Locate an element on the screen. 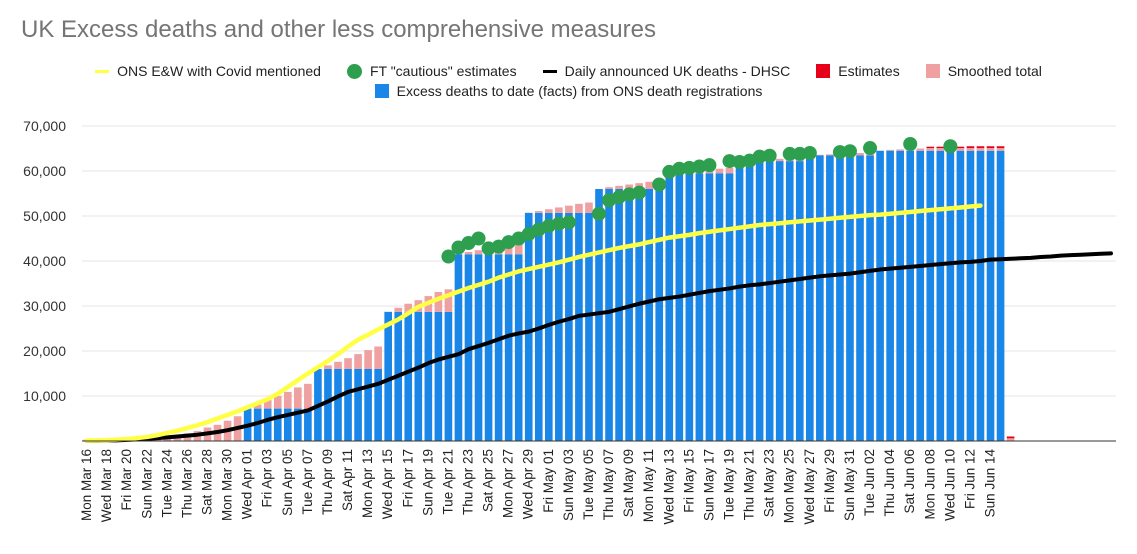  x-tick-label: Mon Mar 30 is located at coordinates (227, 485).